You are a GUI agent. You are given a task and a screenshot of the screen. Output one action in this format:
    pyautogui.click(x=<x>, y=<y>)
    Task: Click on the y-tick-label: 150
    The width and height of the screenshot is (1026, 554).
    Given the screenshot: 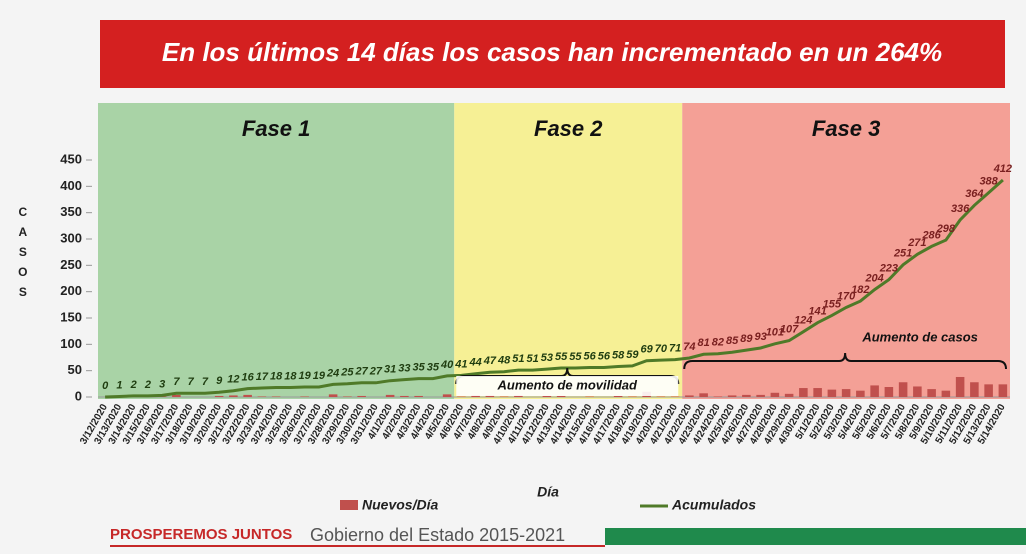 What is the action you would take?
    pyautogui.click(x=71, y=316)
    